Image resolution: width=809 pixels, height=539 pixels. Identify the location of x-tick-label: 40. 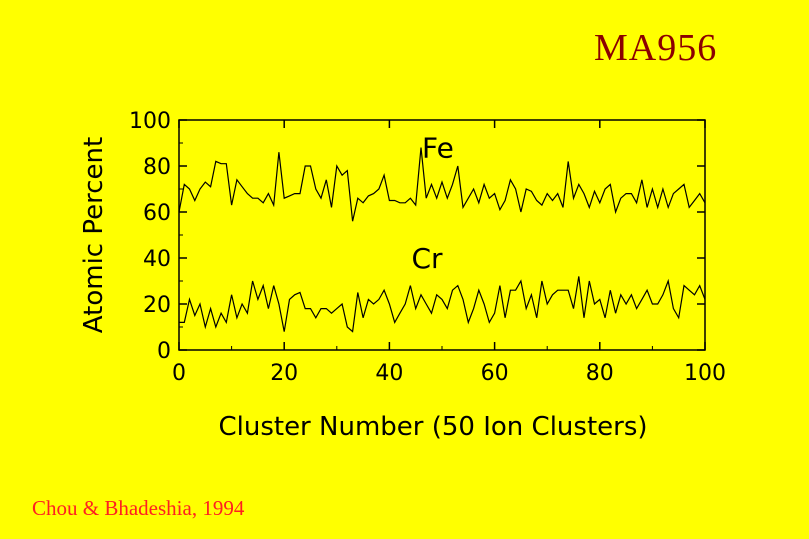
(389, 373).